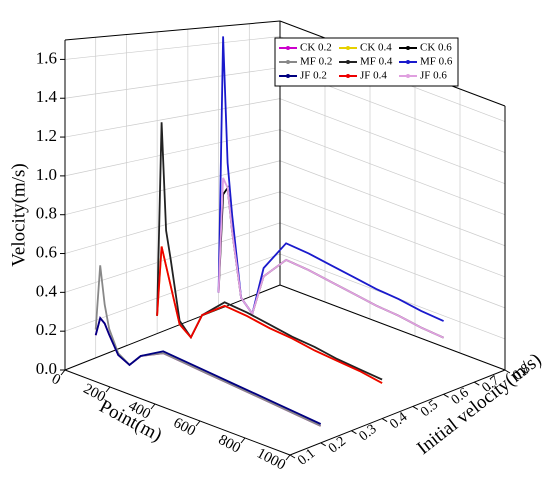 The image size is (550, 483). What do you see at coordinates (46, 174) in the screenshot?
I see `y-tick-label: 1.0` at bounding box center [46, 174].